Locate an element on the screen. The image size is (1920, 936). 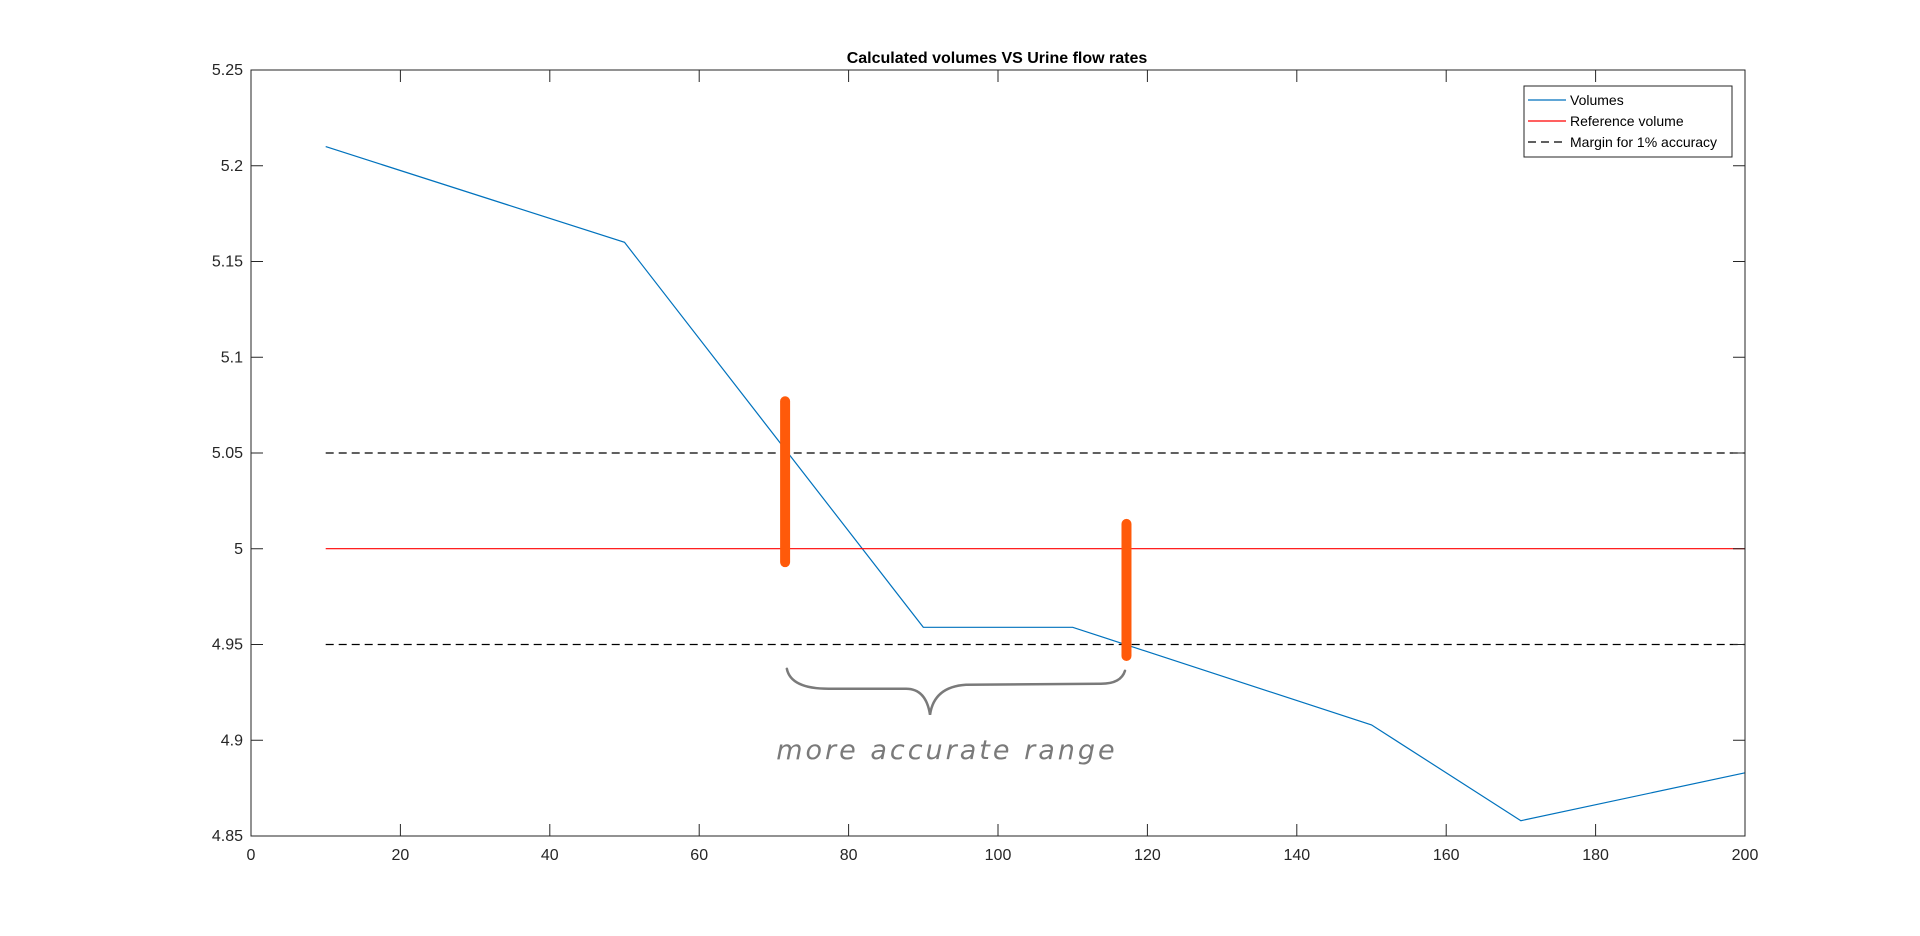
y-tick-label: 5 is located at coordinates (238, 549).